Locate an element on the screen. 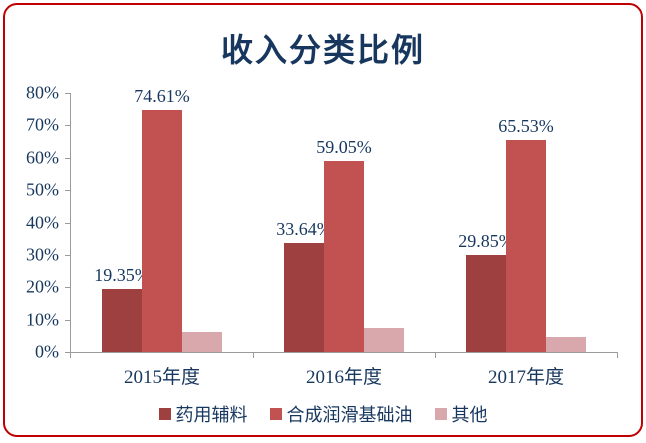 This screenshot has height=443, width=646. legend-label: 合成润滑基础油 is located at coordinates (349, 415).